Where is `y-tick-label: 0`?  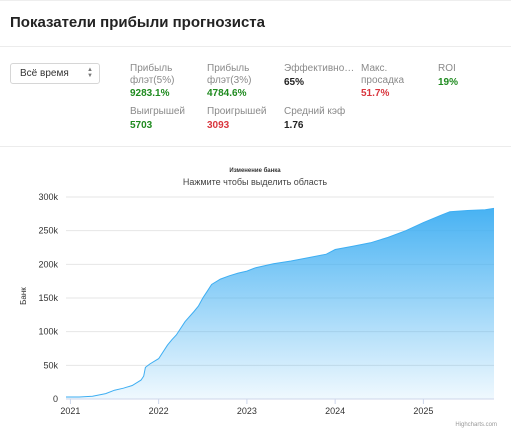
y-tick-label: 0 is located at coordinates (55, 399).